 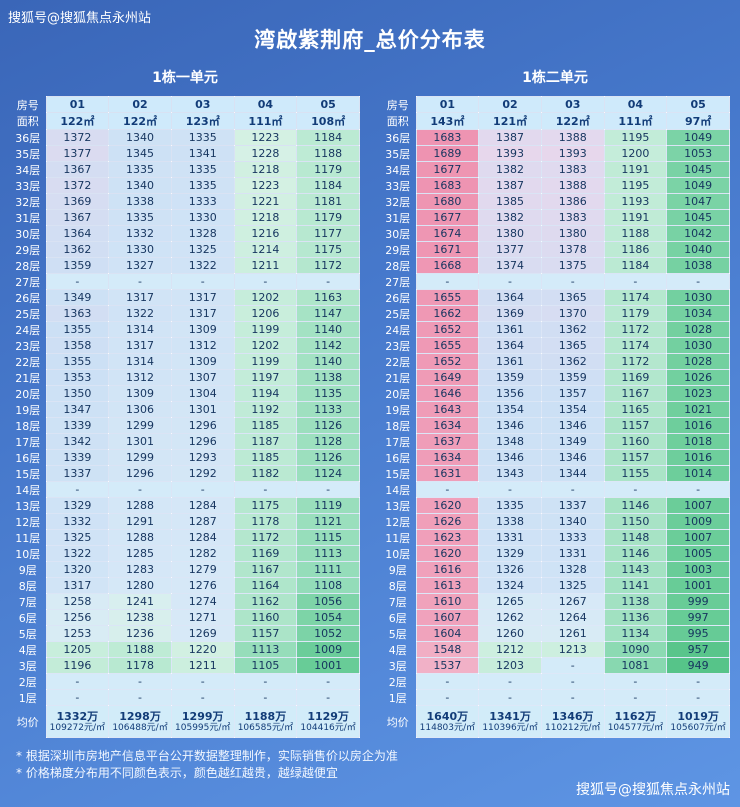 I want to click on floor-label: 13层, so click(x=398, y=506).